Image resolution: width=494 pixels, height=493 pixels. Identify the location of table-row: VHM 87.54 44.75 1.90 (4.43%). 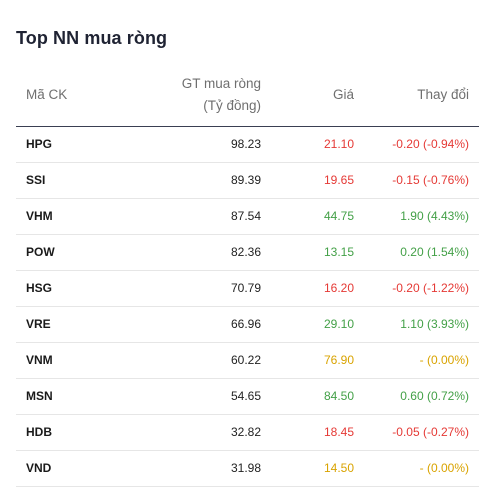
(247, 217).